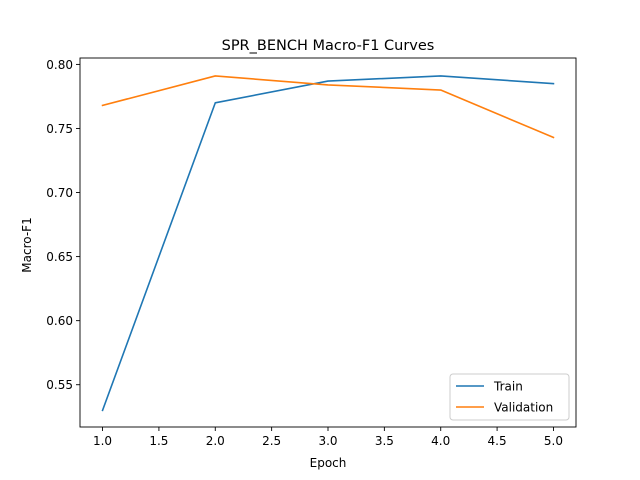 The image size is (640, 480). Describe the element at coordinates (27, 244) in the screenshot. I see `y-axis-label: Macro-F1` at that location.